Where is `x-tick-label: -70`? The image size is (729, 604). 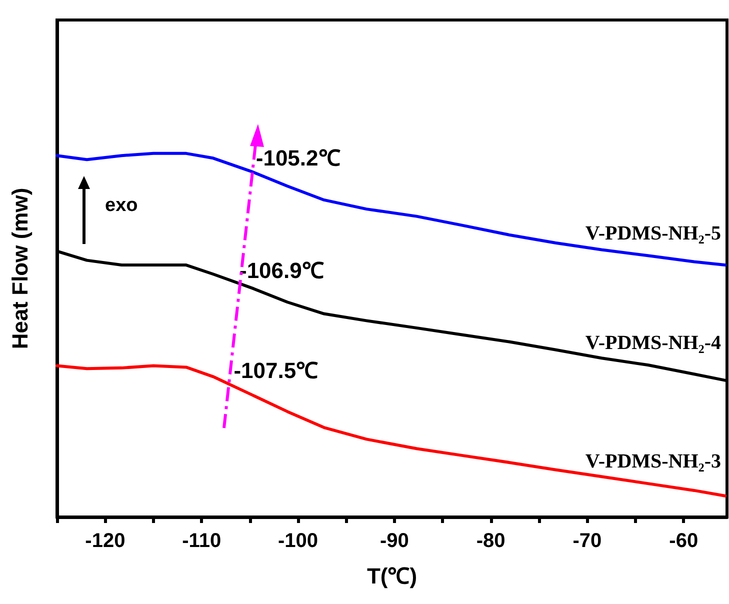
x-tick-label: -70 is located at coordinates (587, 541).